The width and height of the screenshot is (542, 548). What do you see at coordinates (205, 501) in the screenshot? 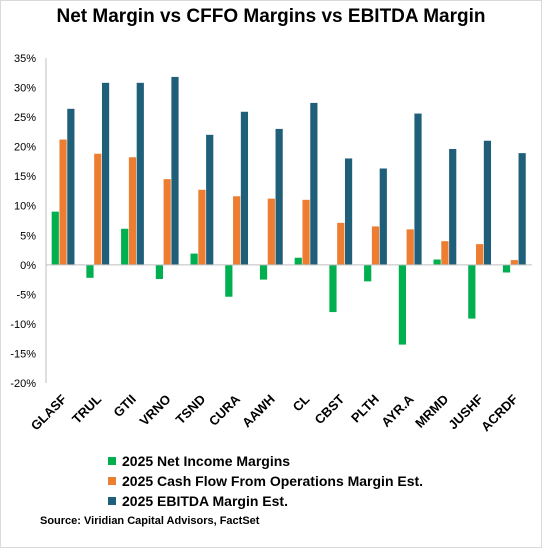
I see `legend-label-ebitda: 2025 EBITDA Margin Est.` at bounding box center [205, 501].